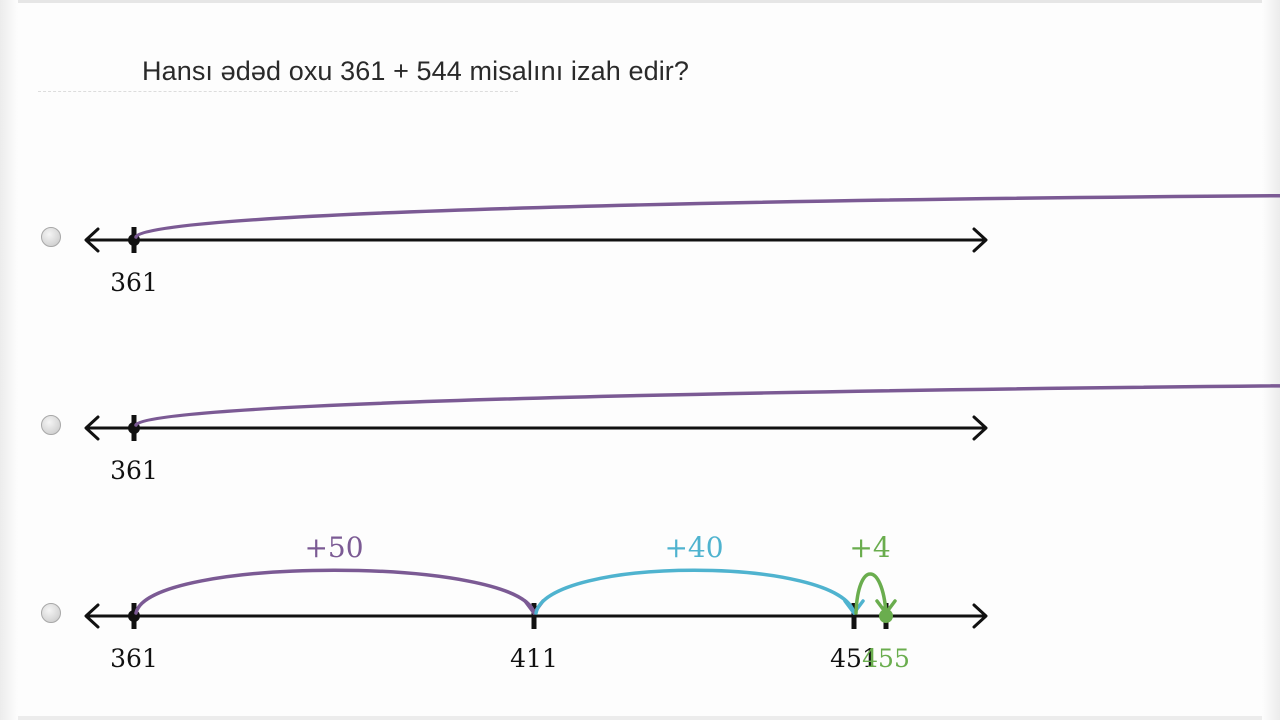 The height and width of the screenshot is (720, 1280). Describe the element at coordinates (51, 425) in the screenshot. I see `answer-option-2-radio` at that location.